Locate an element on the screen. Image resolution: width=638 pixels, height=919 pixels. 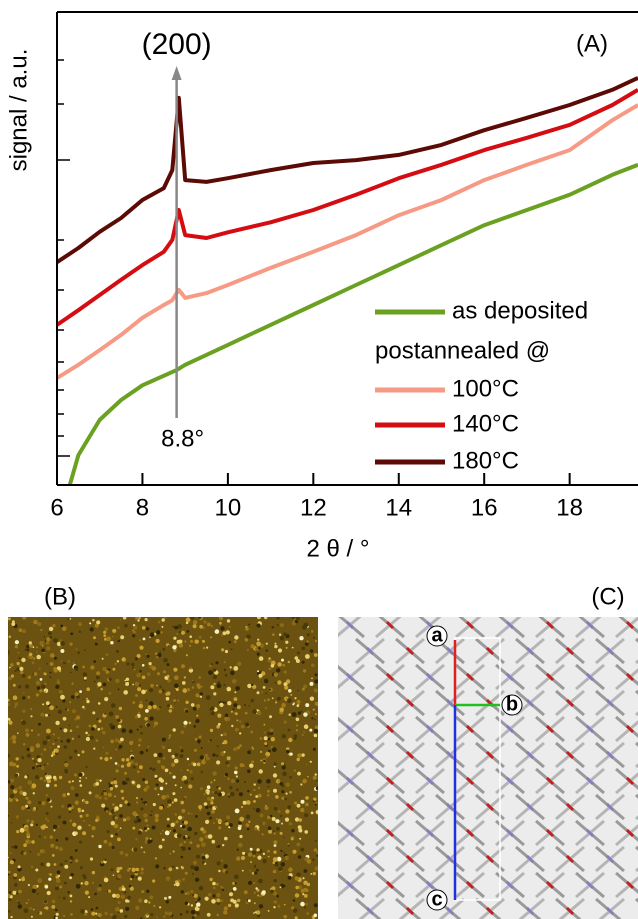
axis-label: b is located at coordinates (512, 704).